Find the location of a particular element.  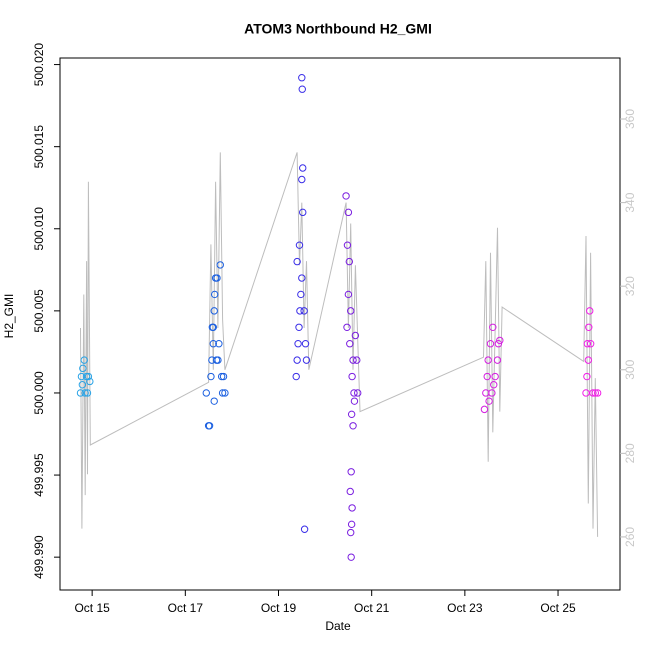

x-tick-label: Oct 15 is located at coordinates (92, 608).